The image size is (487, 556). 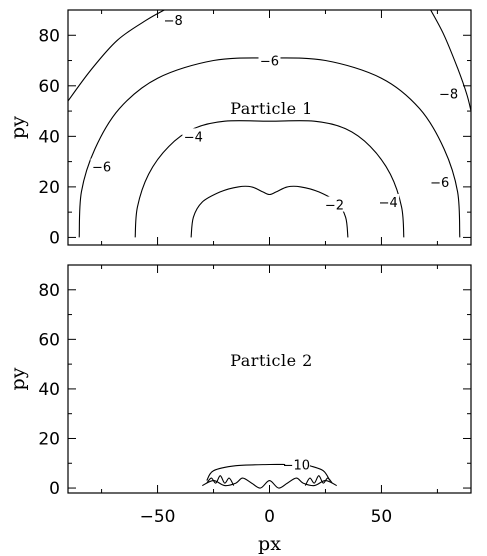 I want to click on bottom-panel-title: Particle 2, so click(x=271, y=360).